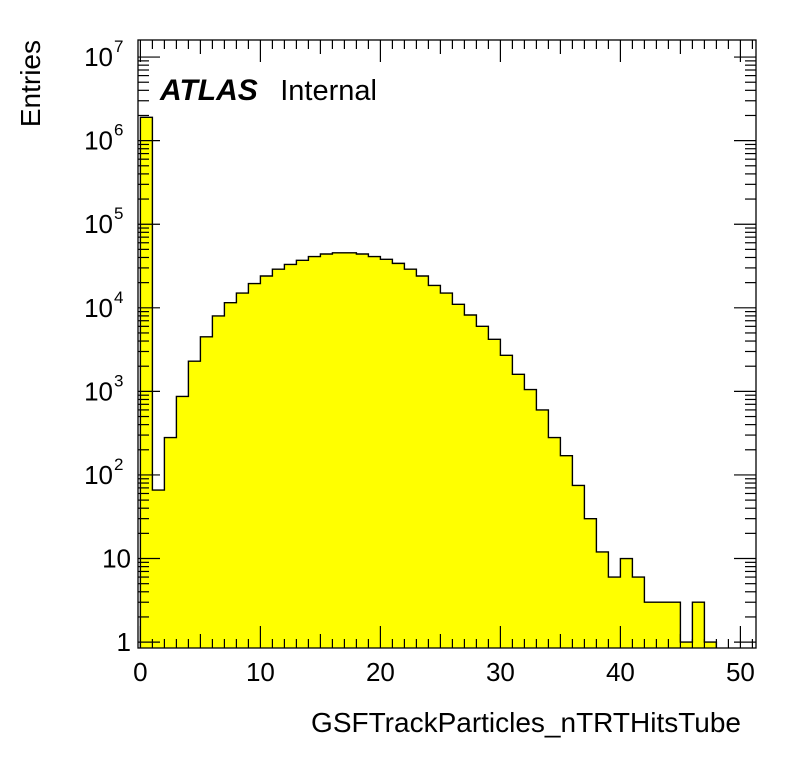 This screenshot has width=796, height=772. I want to click on y-tick-exponent: 6, so click(118, 130).